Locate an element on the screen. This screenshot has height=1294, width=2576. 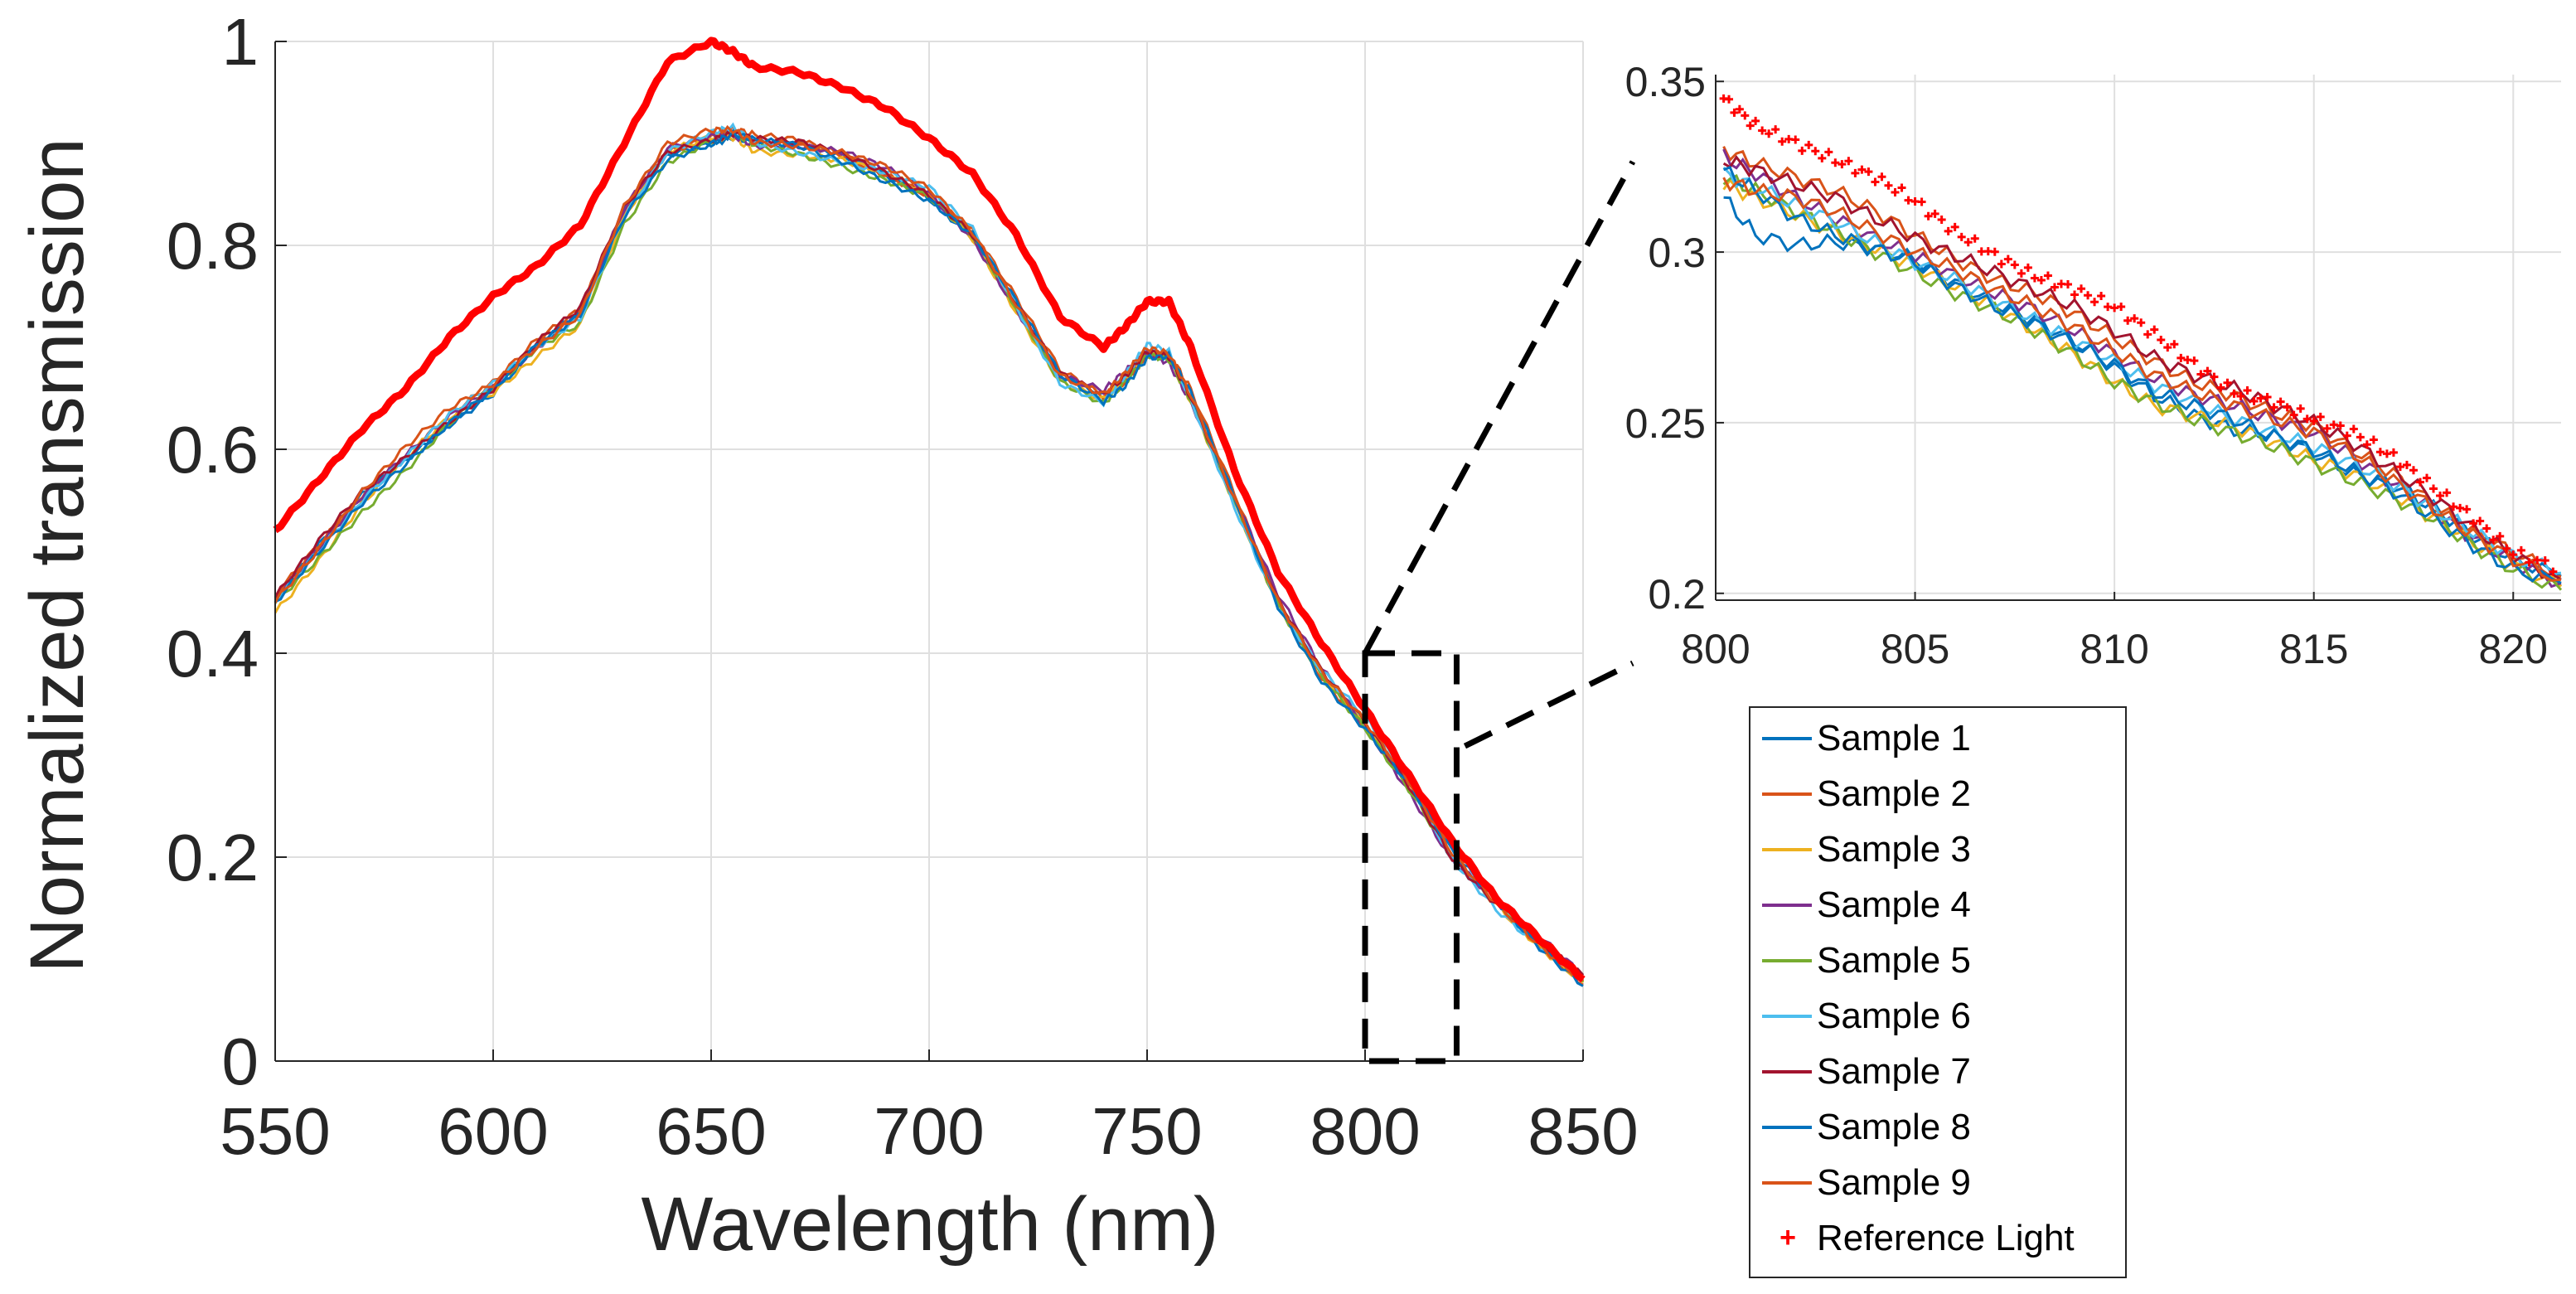
legend-entry: Sample 3 is located at coordinates (1939, 850).